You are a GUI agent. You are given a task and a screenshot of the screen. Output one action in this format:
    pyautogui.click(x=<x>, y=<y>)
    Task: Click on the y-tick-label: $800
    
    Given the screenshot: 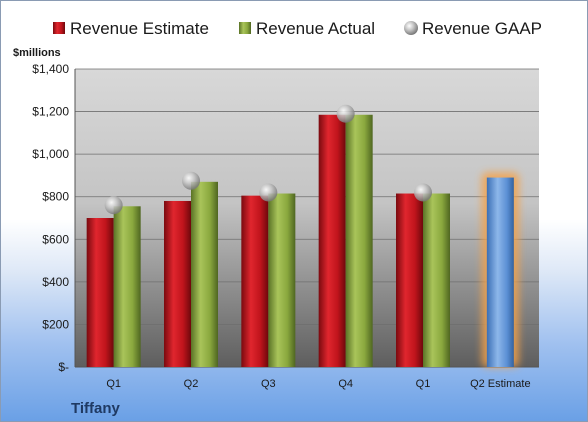 What is the action you would take?
    pyautogui.click(x=55, y=197)
    